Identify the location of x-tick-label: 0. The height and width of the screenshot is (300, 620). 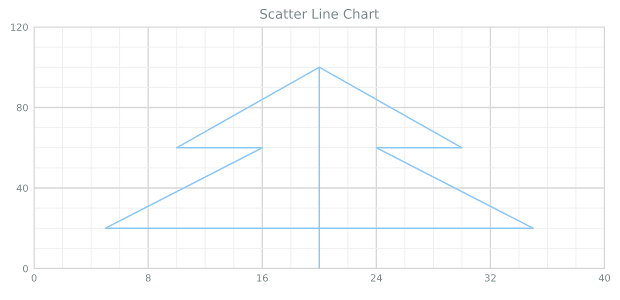
(34, 278).